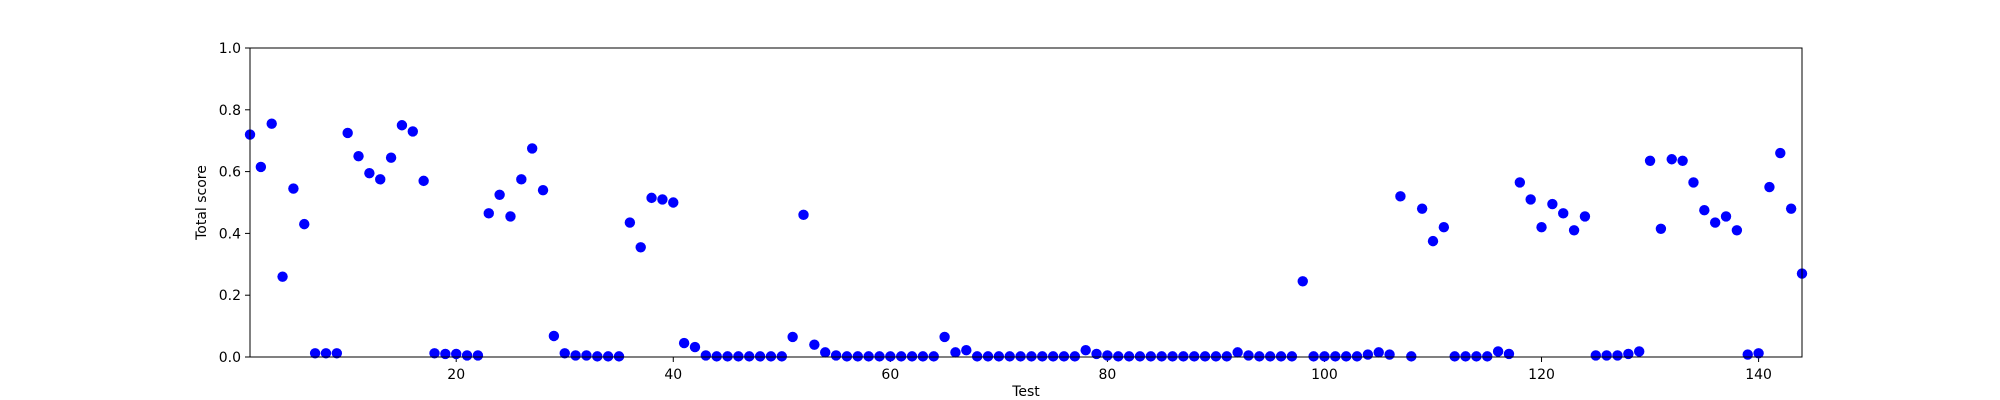 The height and width of the screenshot is (400, 2000). Describe the element at coordinates (230, 234) in the screenshot. I see `y-tick-label: 0.4` at that location.